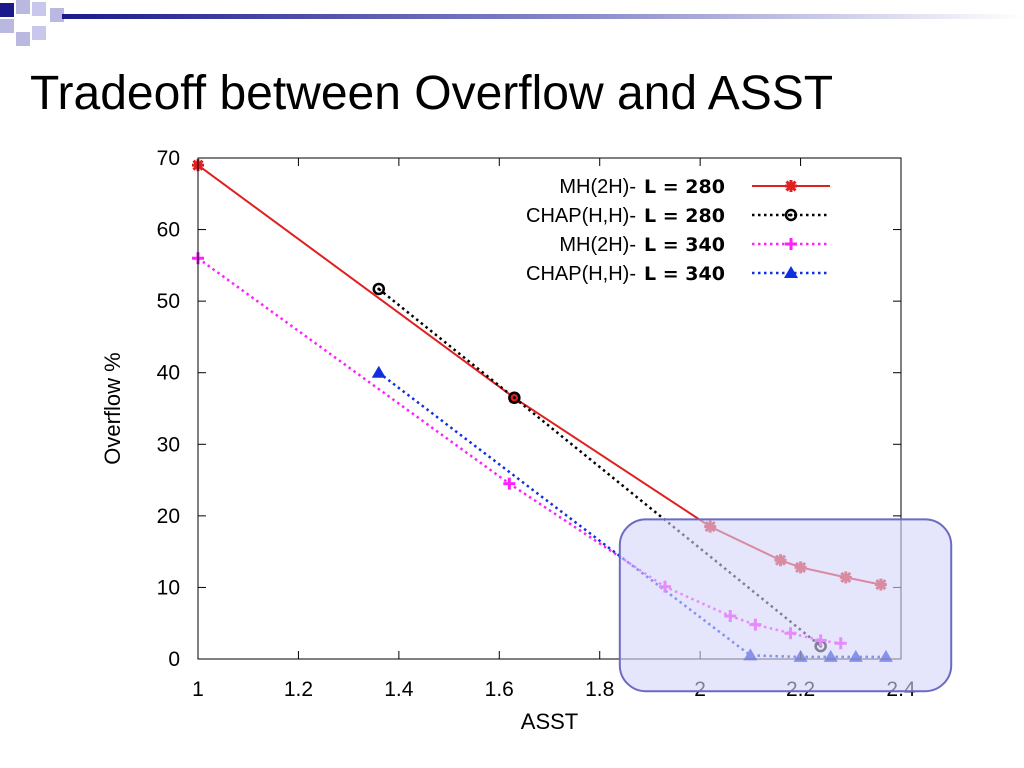 This screenshot has width=1024, height=768. Describe the element at coordinates (198, 689) in the screenshot. I see `x-tick-label: 1` at that location.